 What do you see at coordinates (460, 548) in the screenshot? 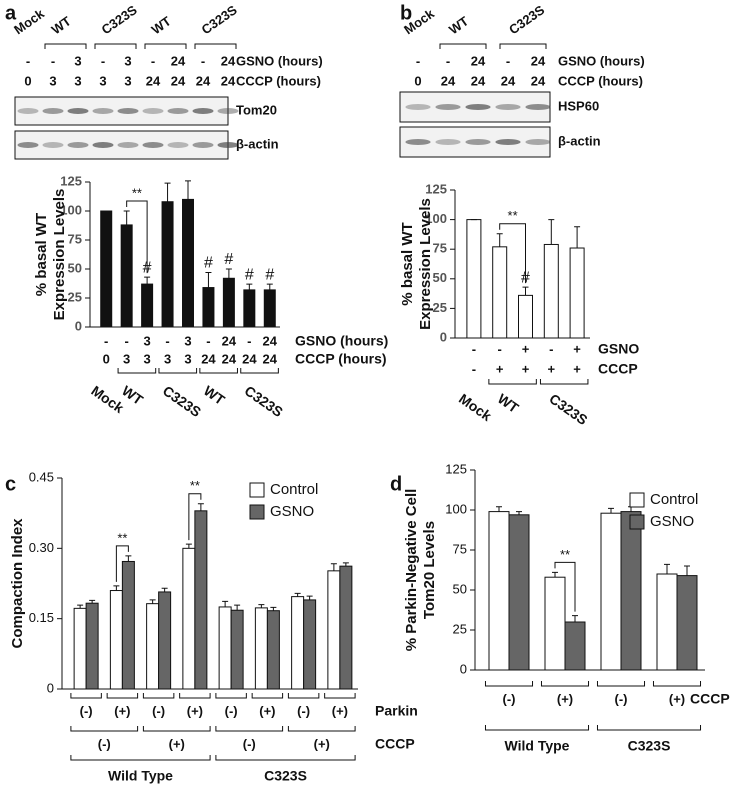
I see `y-tick-label: 75` at bounding box center [460, 548].